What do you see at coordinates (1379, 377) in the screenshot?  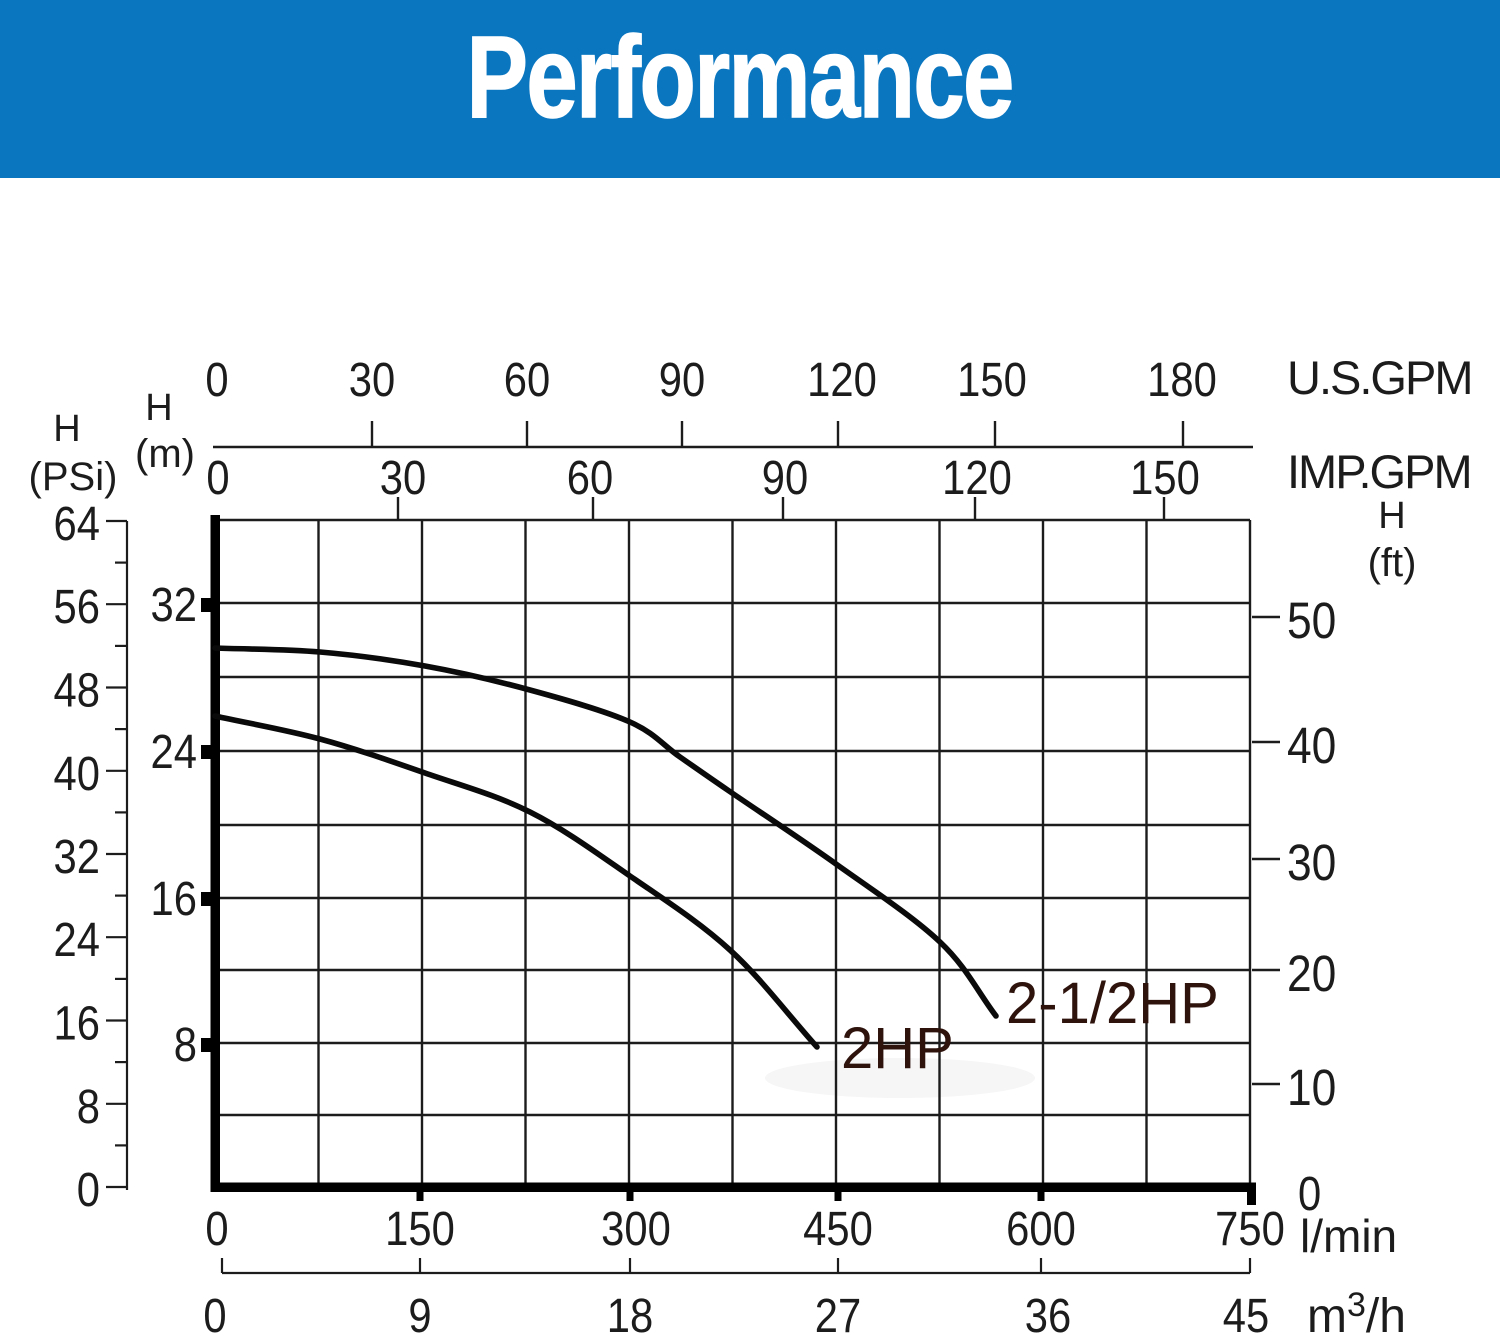 I see `svg-text: U.S.GPM` at bounding box center [1379, 377].